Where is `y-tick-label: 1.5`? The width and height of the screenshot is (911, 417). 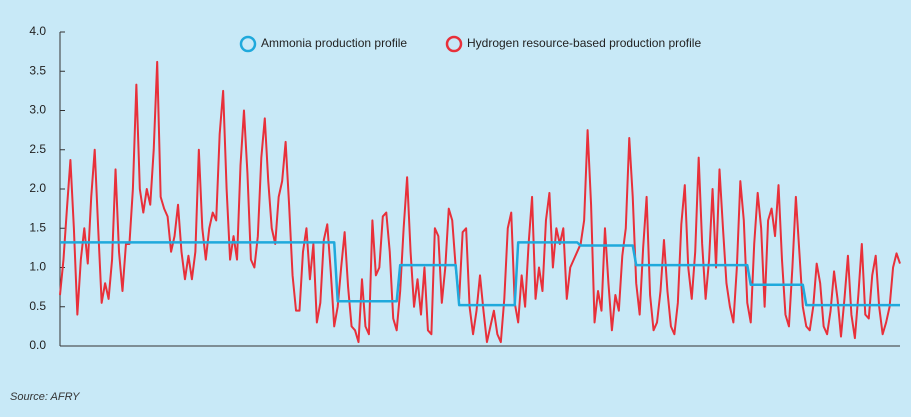 y-tick-label: 1.5 is located at coordinates (37, 227).